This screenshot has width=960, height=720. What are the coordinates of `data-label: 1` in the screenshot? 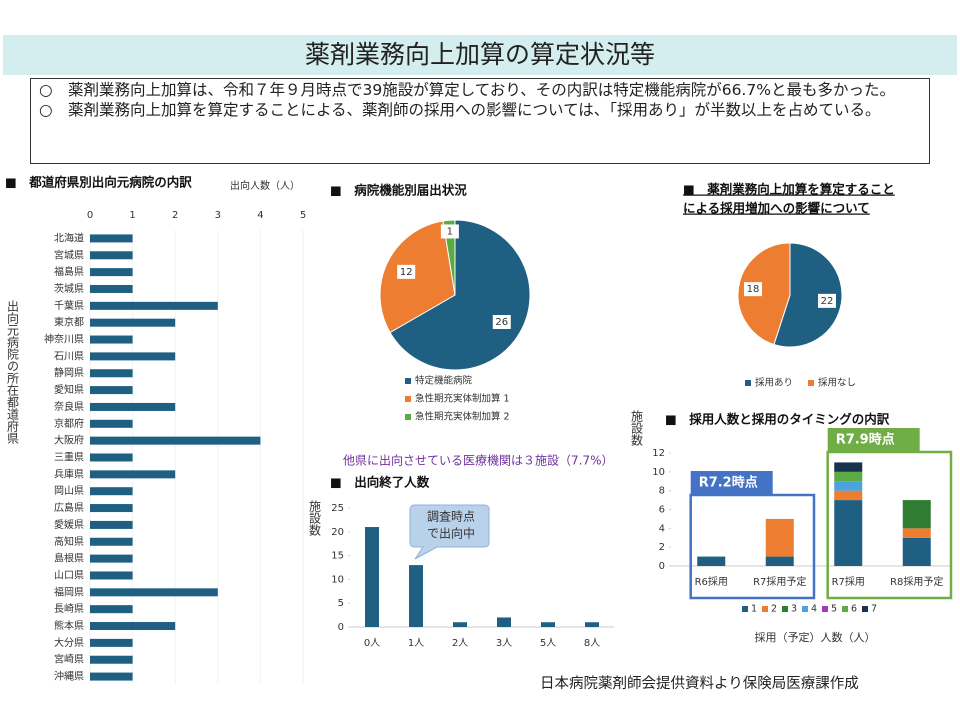 It's located at (450, 231).